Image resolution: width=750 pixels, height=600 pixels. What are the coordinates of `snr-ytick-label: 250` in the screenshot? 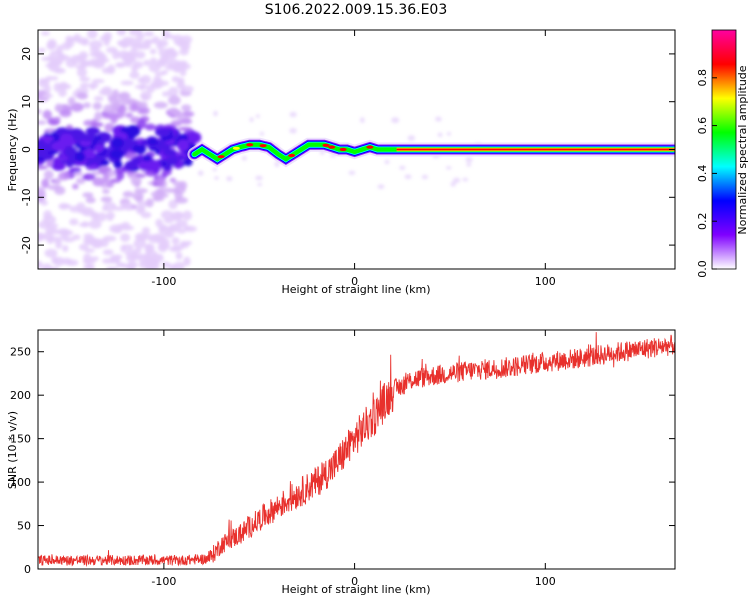 It's located at (20, 352).